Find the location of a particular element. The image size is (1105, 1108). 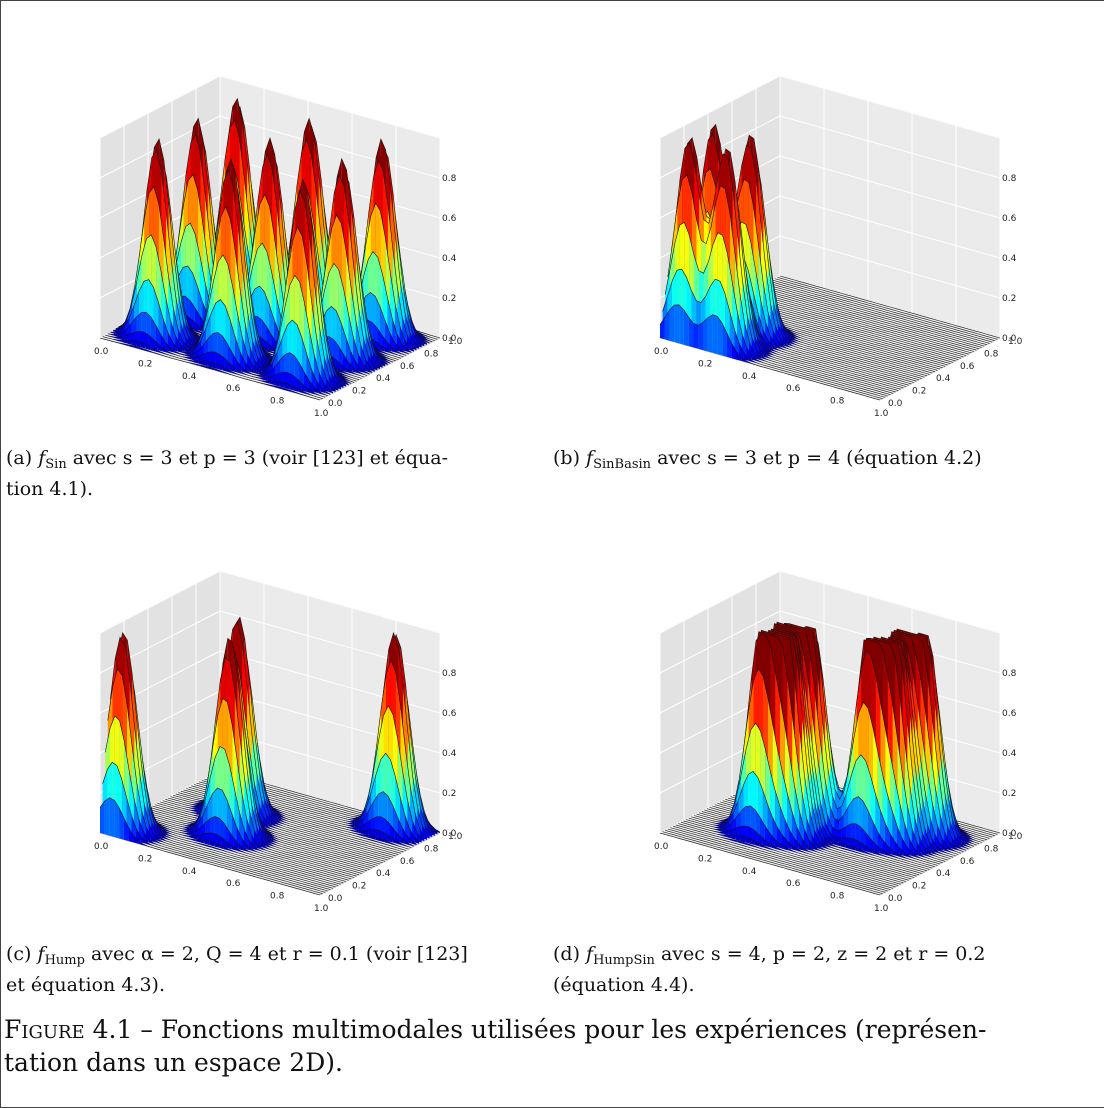

z-tick-label: 0.6 is located at coordinates (449, 219).